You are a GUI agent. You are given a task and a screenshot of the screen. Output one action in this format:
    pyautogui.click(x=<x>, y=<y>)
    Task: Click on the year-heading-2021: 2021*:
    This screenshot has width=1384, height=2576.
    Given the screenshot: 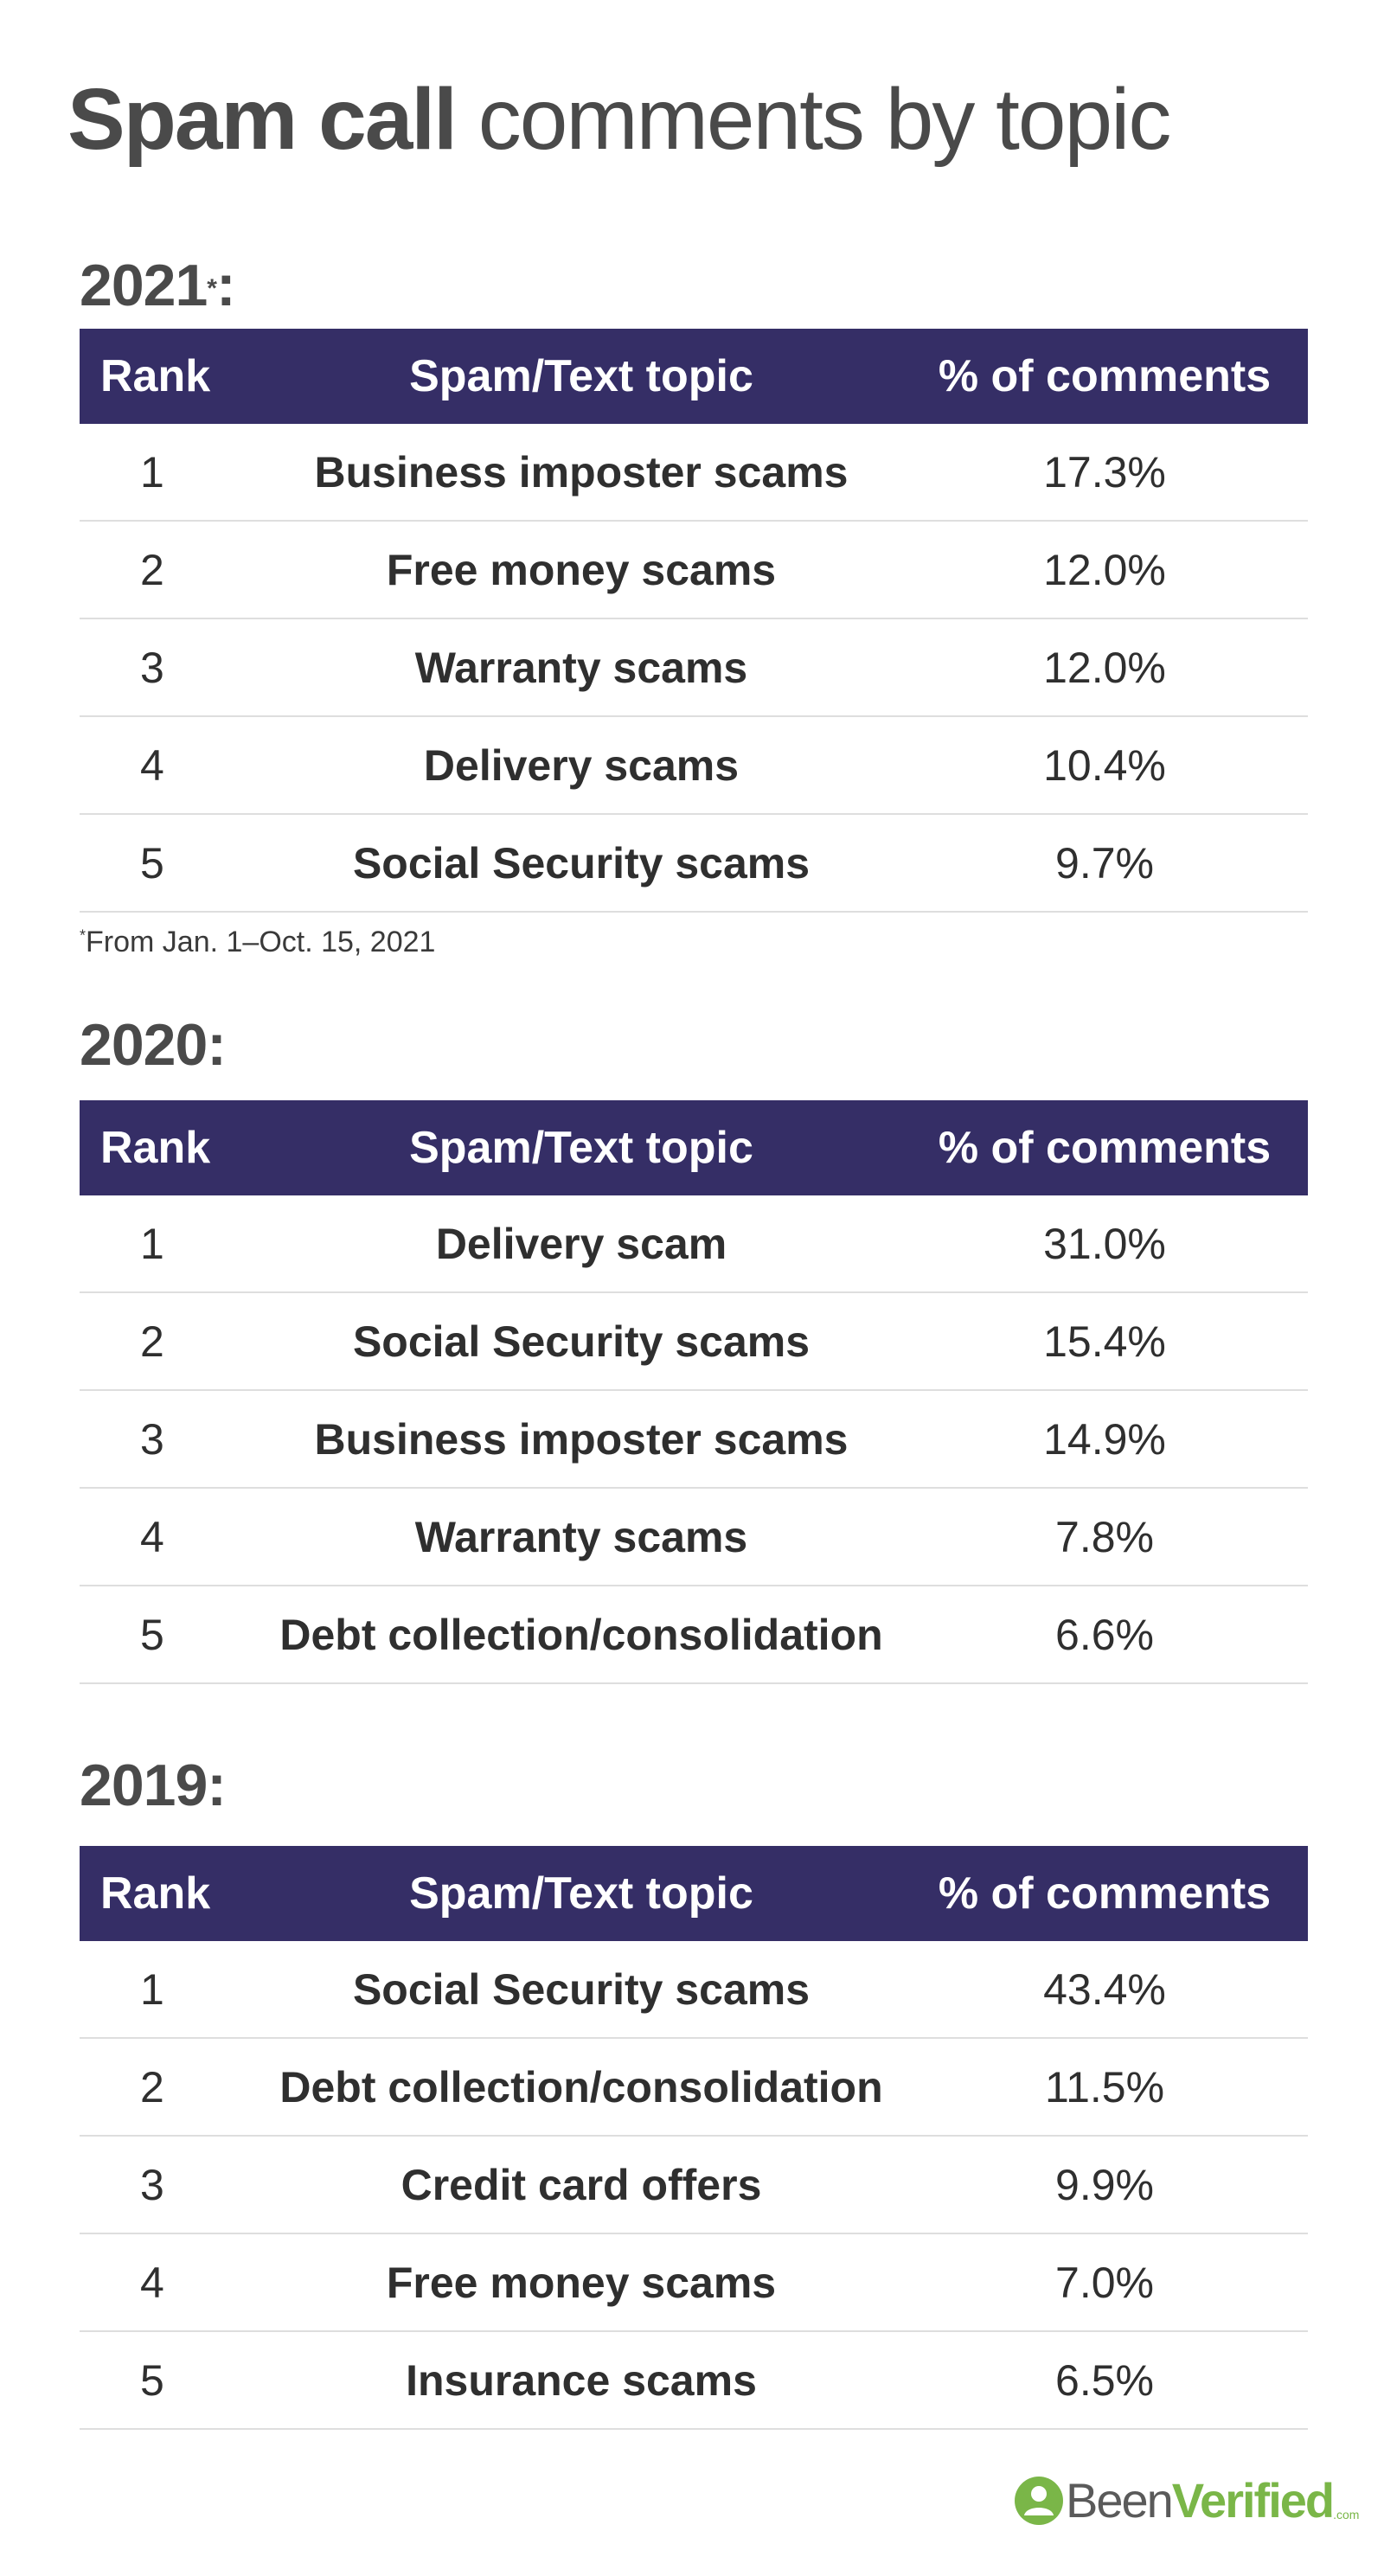 What is the action you would take?
    pyautogui.click(x=158, y=285)
    